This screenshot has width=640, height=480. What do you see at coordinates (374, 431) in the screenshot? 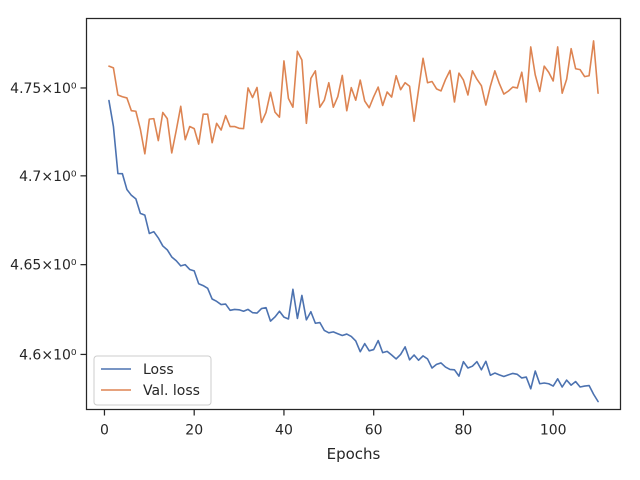
I see `x-tick-label: 60` at bounding box center [374, 431].